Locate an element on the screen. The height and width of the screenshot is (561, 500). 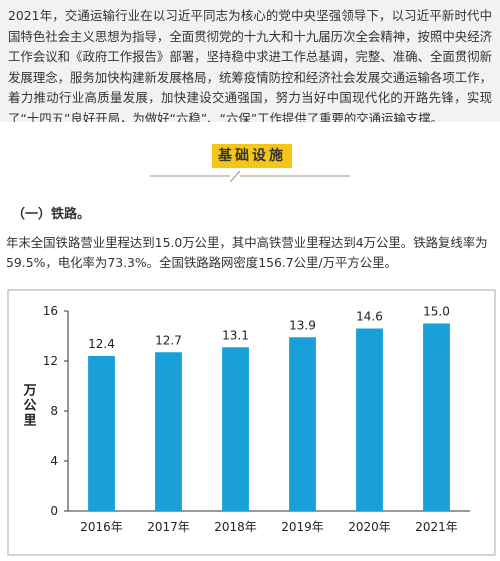
x-tick-label: 2018年 is located at coordinates (235, 527).